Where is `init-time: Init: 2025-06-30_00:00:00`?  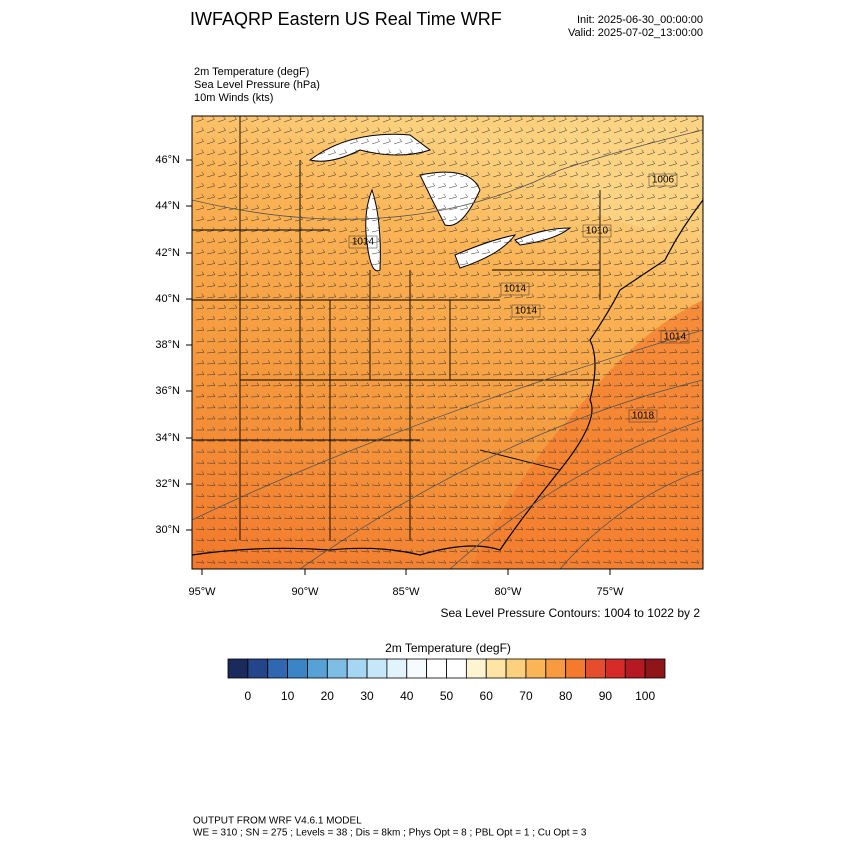
init-time: Init: 2025-06-30_00:00:00 is located at coordinates (640, 20).